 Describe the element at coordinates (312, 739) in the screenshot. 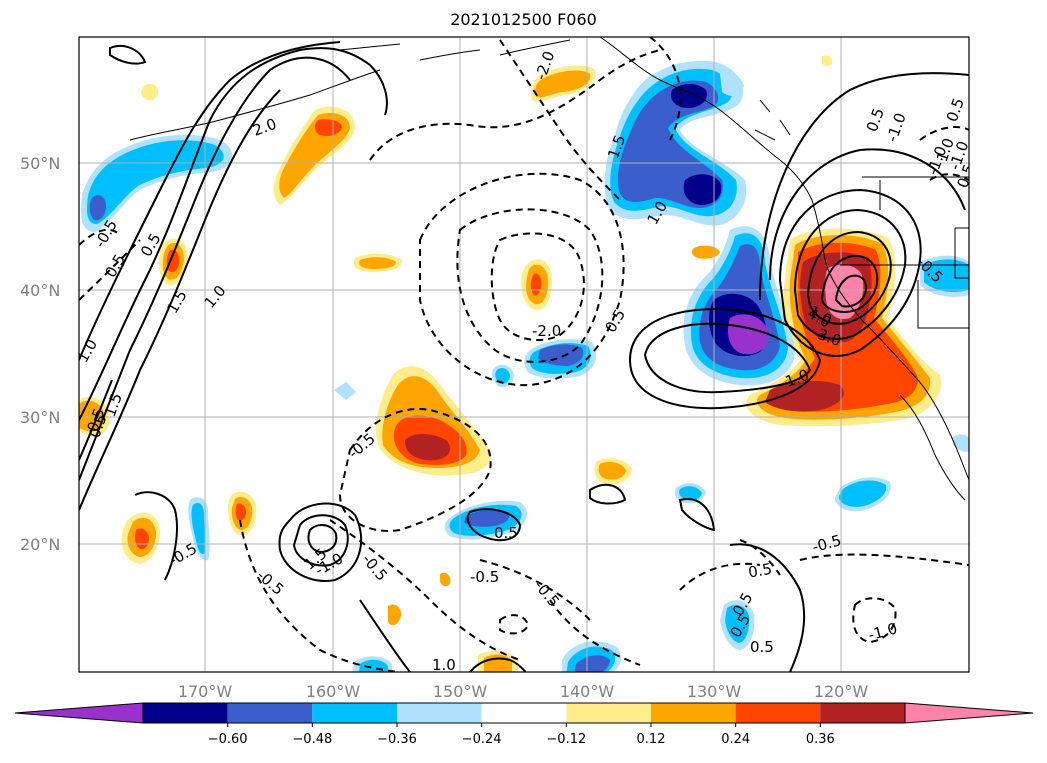

I see `colorbar-tick-label: −0.48` at that location.